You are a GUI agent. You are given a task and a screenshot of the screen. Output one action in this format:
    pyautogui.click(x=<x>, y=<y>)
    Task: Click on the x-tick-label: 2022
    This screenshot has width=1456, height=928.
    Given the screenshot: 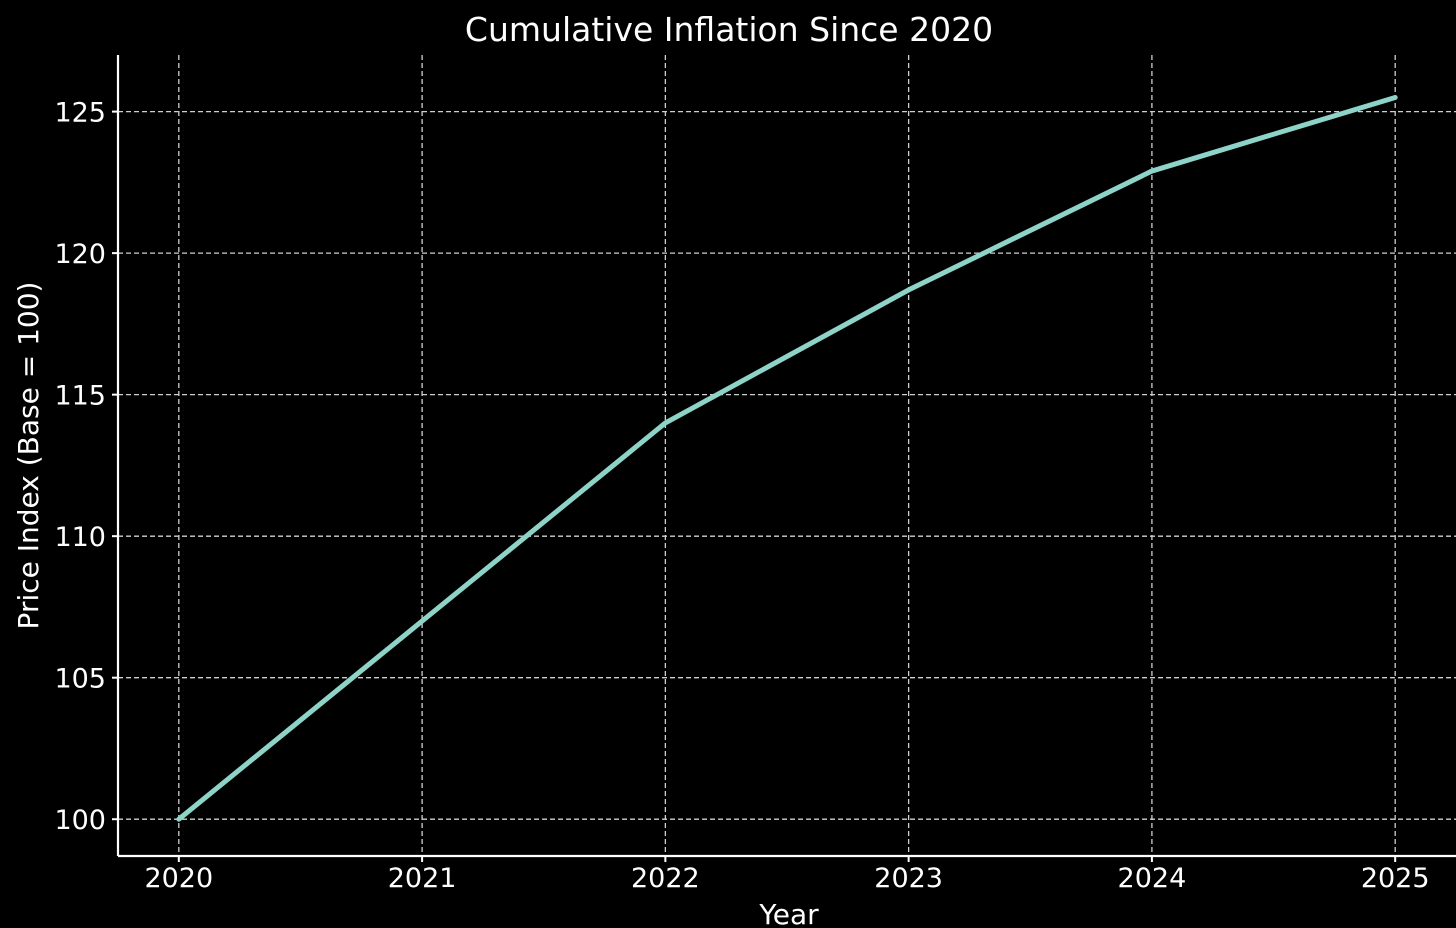 What is the action you would take?
    pyautogui.click(x=665, y=878)
    